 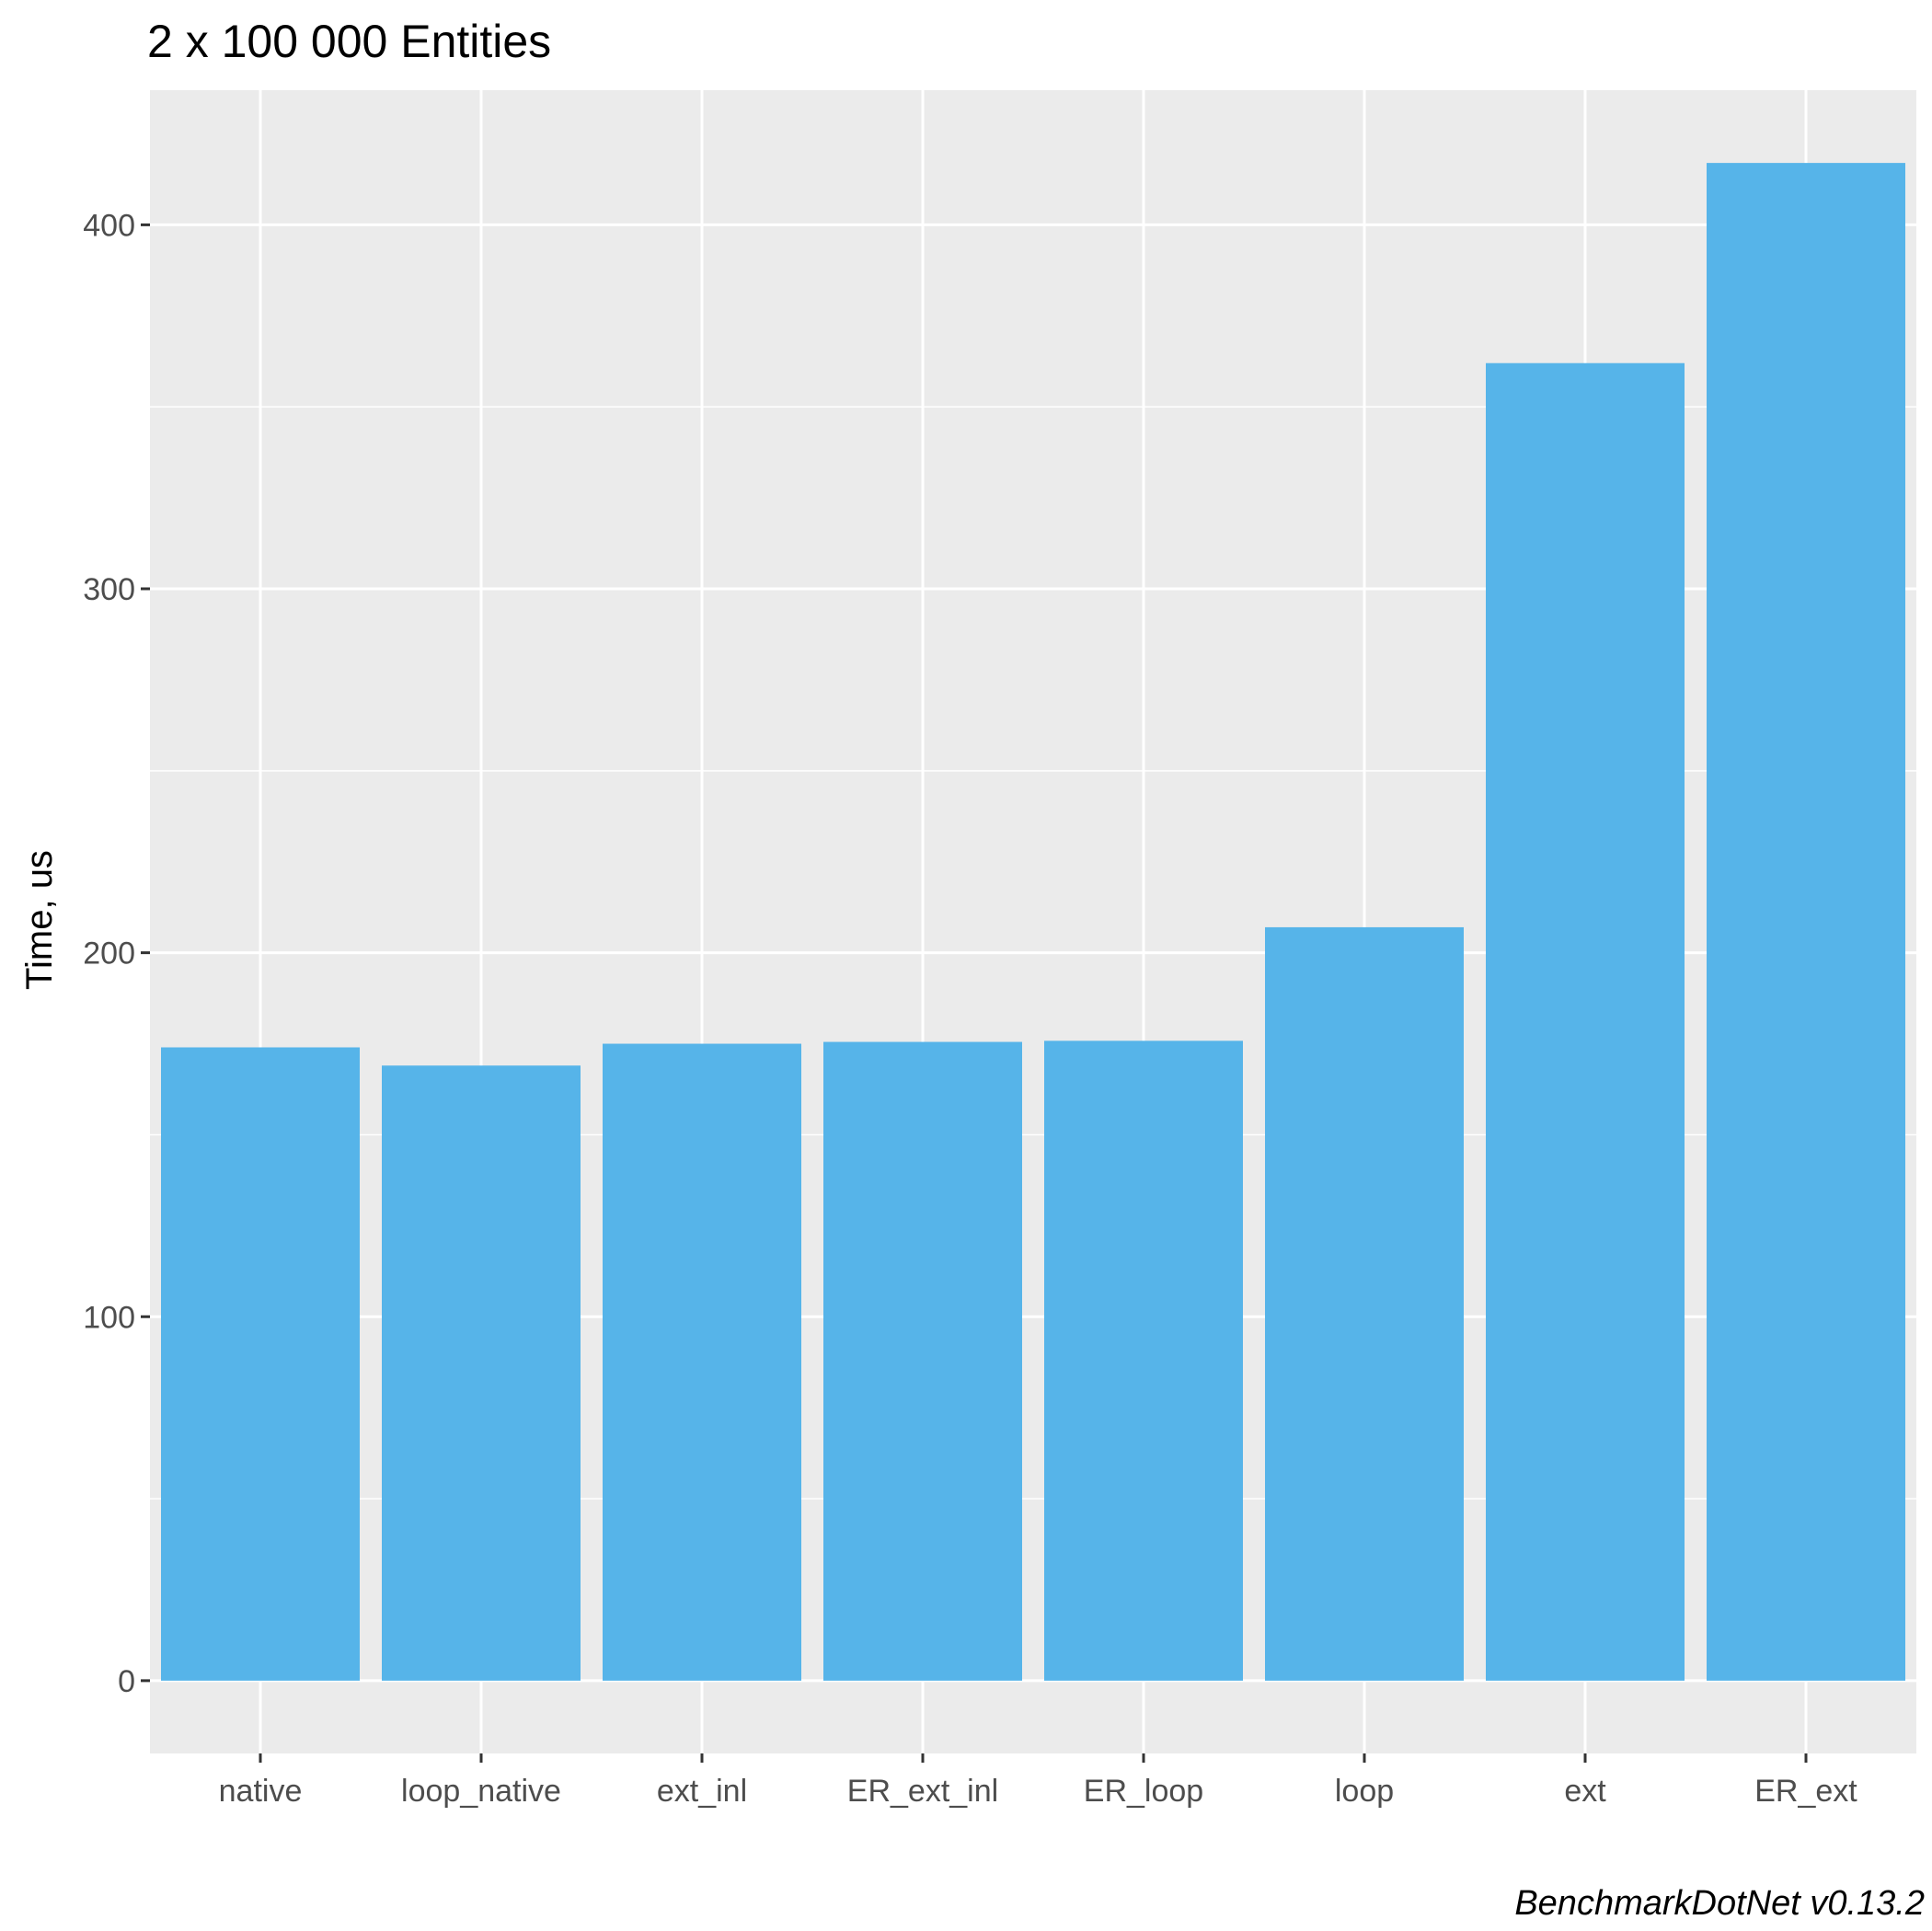 I want to click on x-tick-label: ext, so click(x=1585, y=1792).